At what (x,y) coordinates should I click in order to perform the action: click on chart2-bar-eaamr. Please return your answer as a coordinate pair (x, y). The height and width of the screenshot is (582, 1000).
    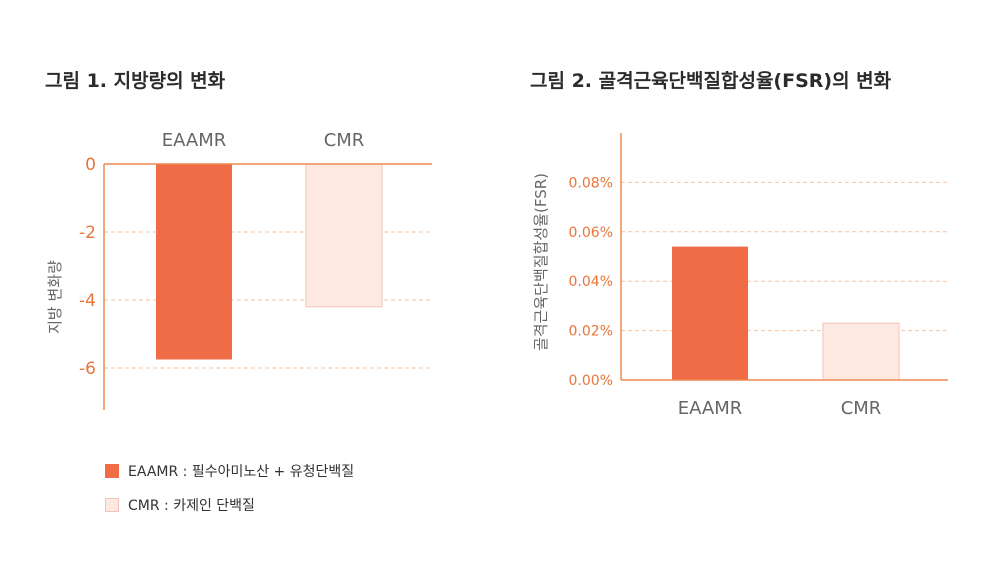
    Looking at the image, I should click on (710, 313).